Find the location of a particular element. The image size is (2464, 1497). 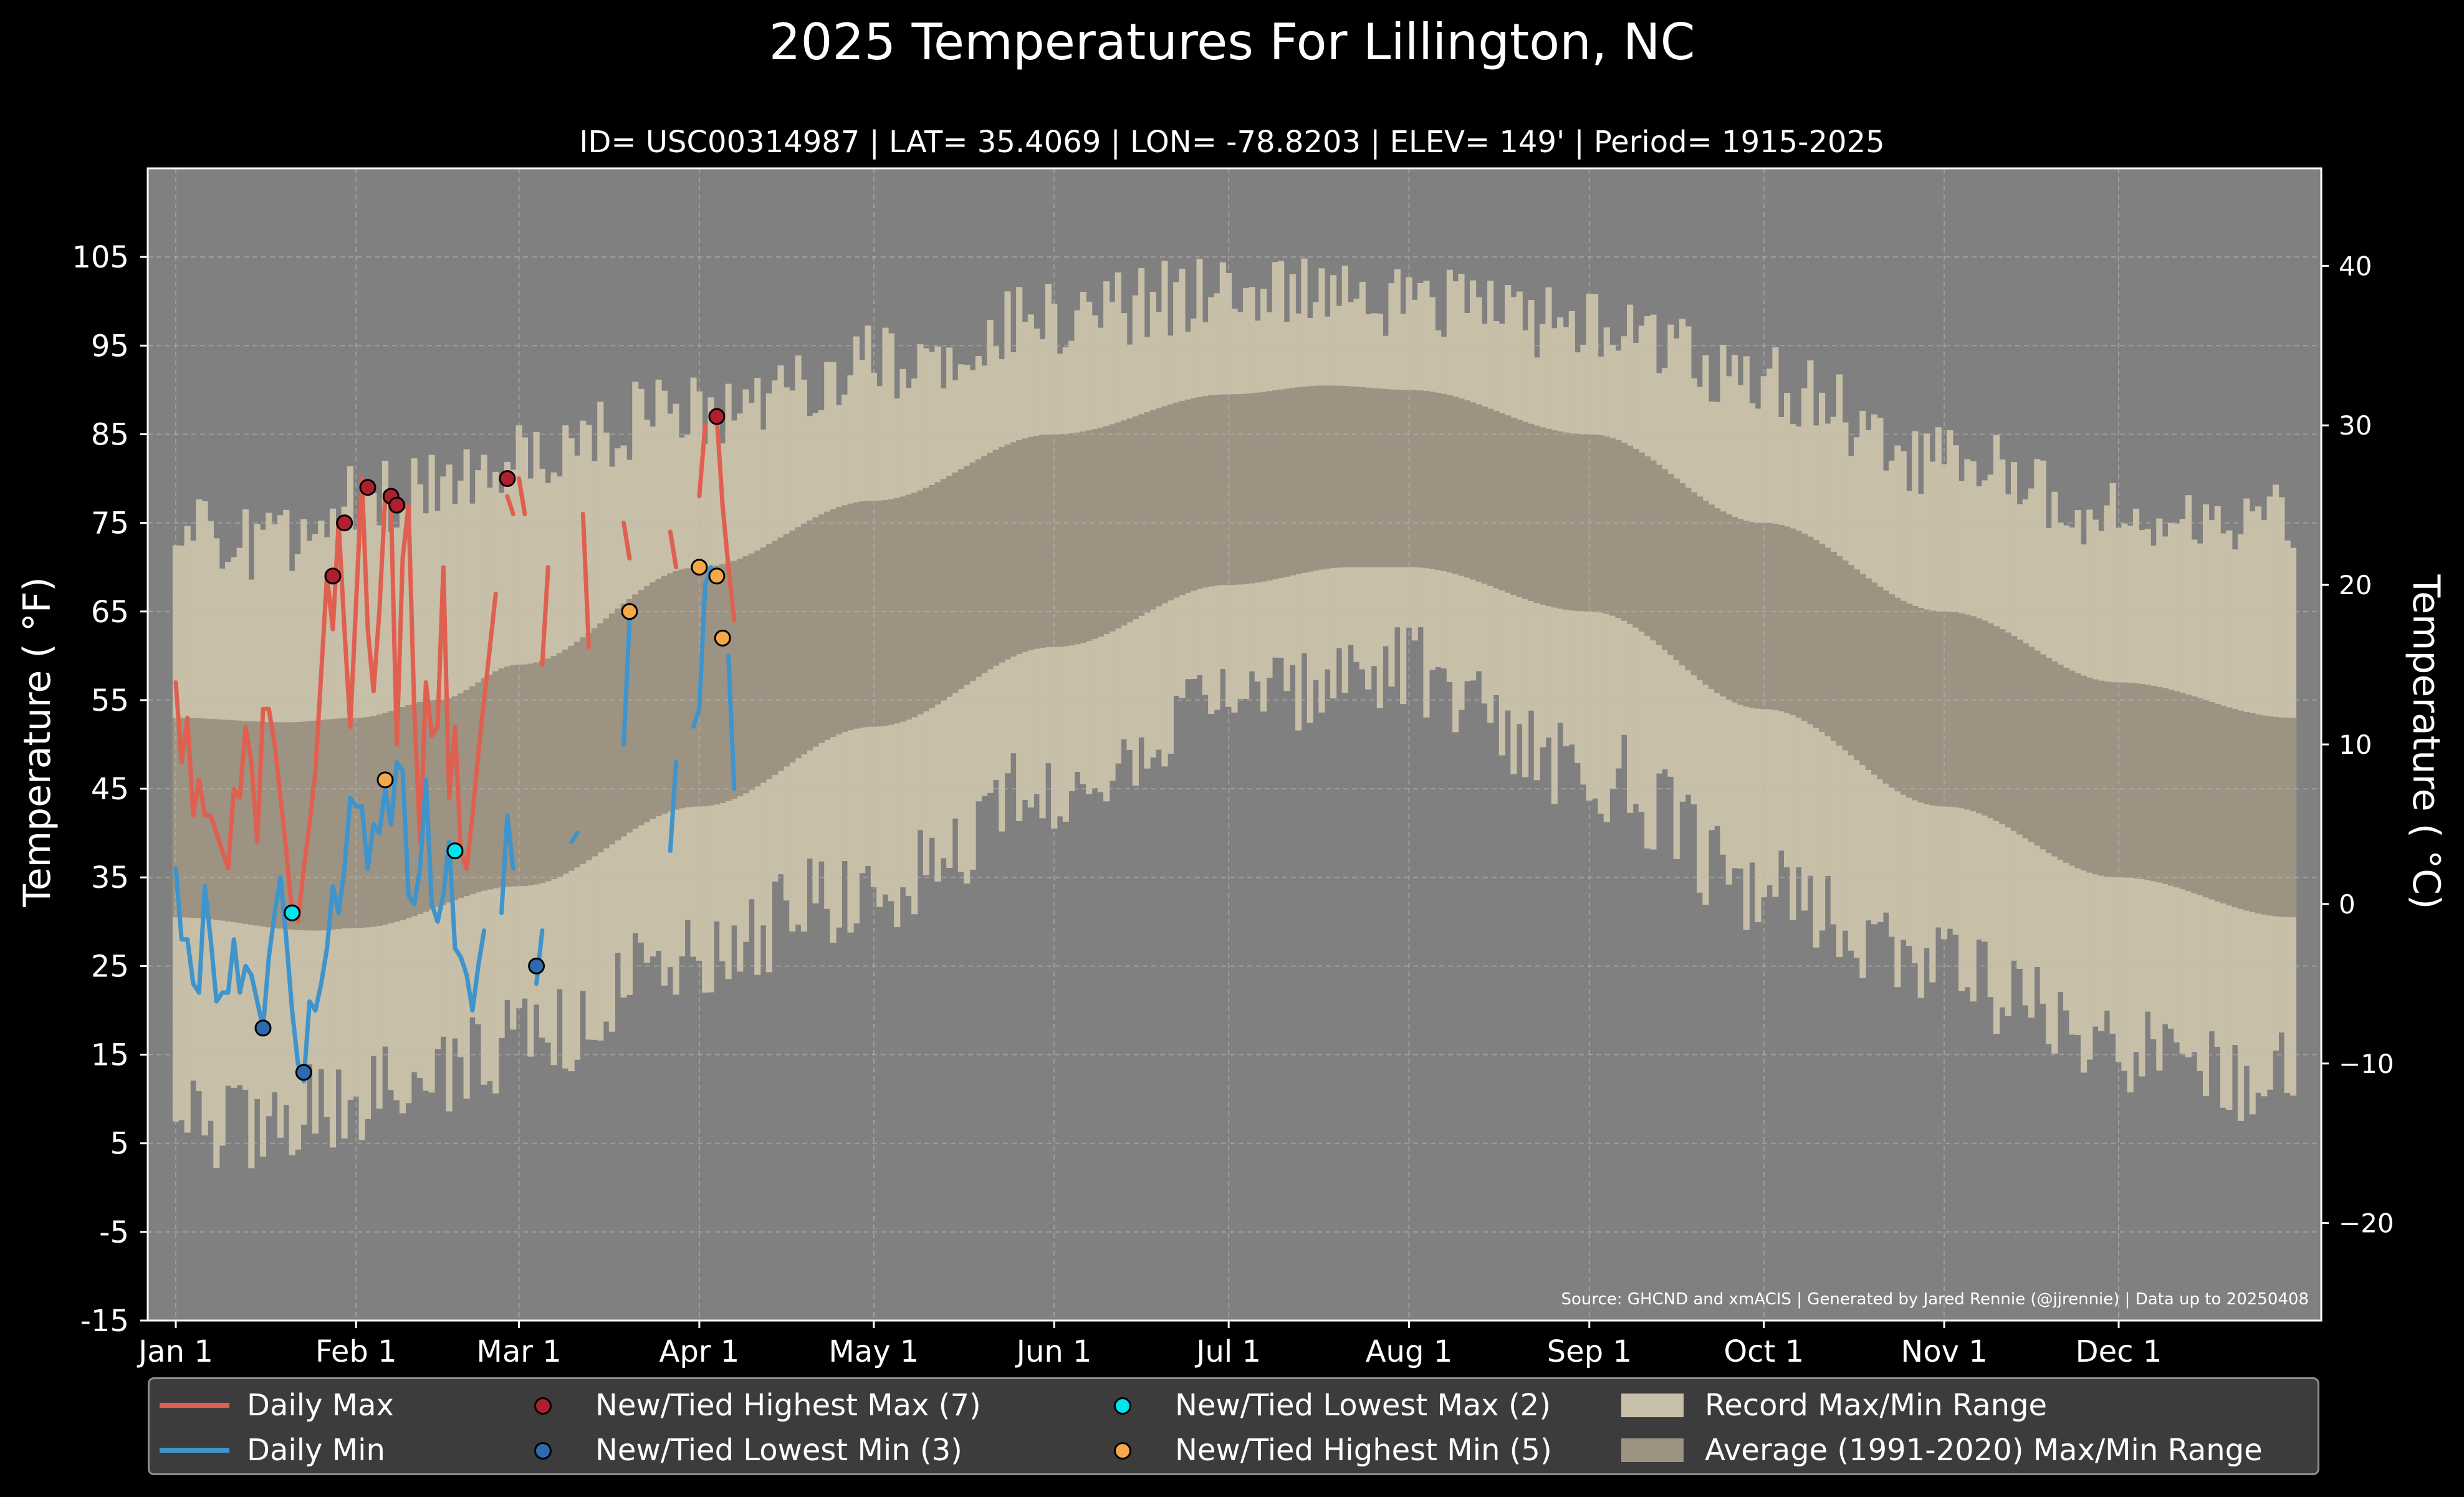

series-line-daily-min is located at coordinates (507, 864).